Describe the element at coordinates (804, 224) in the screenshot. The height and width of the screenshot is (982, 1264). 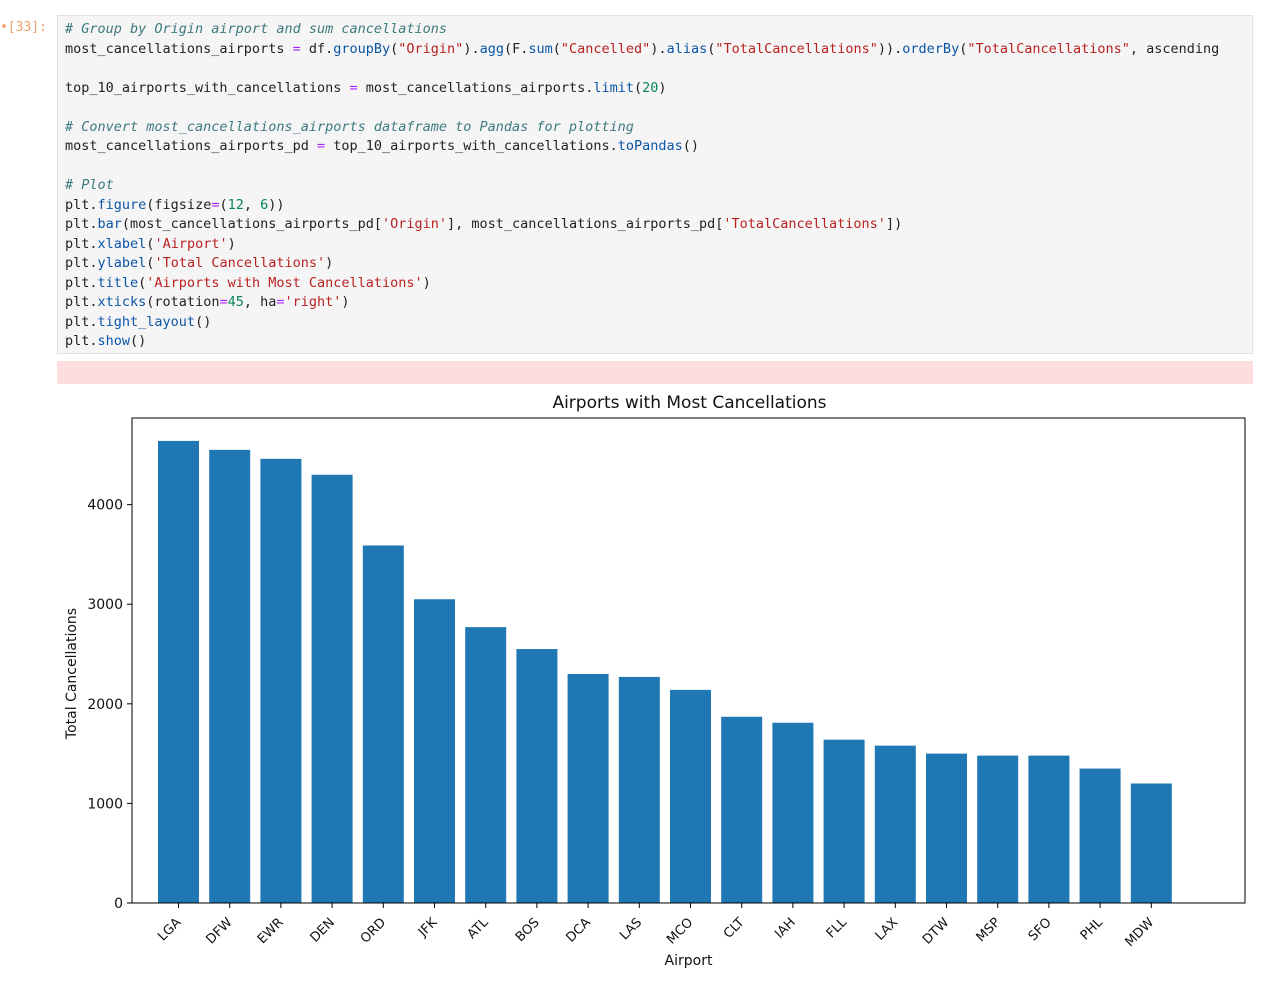
I see `code-token: 'TotalCancellations'` at that location.